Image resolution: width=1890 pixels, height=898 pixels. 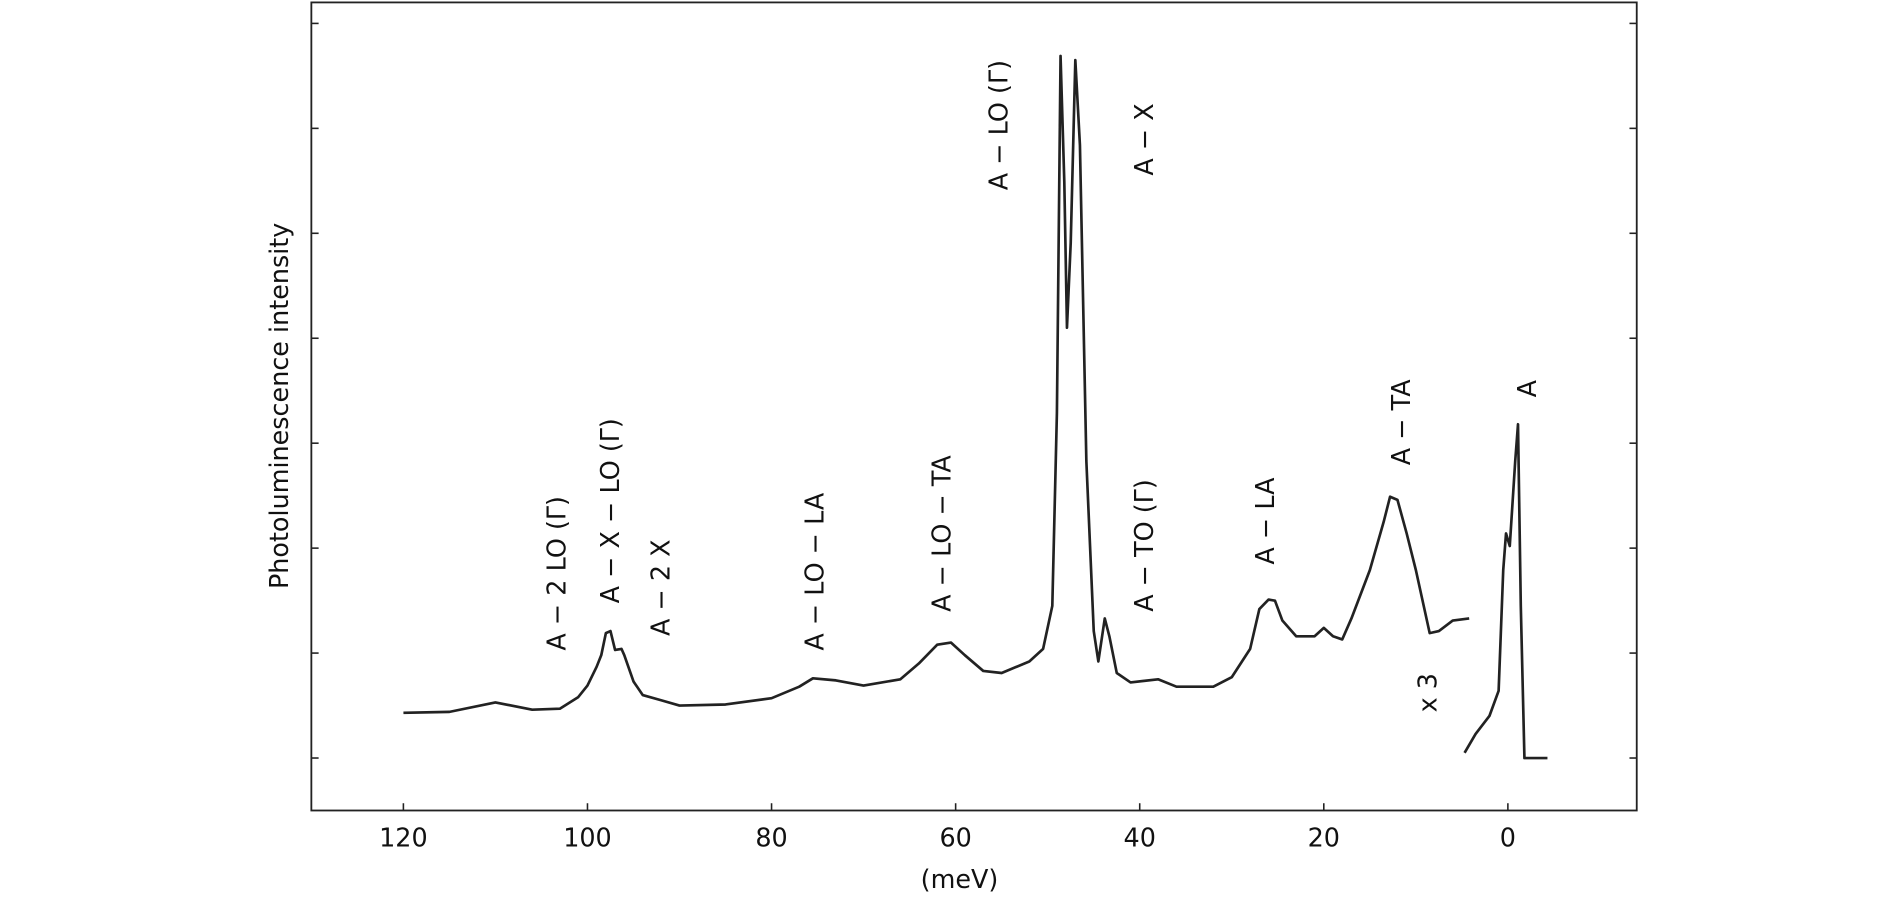 What do you see at coordinates (1144, 545) in the screenshot?
I see `peak-annotation: A − TO (Γ)` at bounding box center [1144, 545].